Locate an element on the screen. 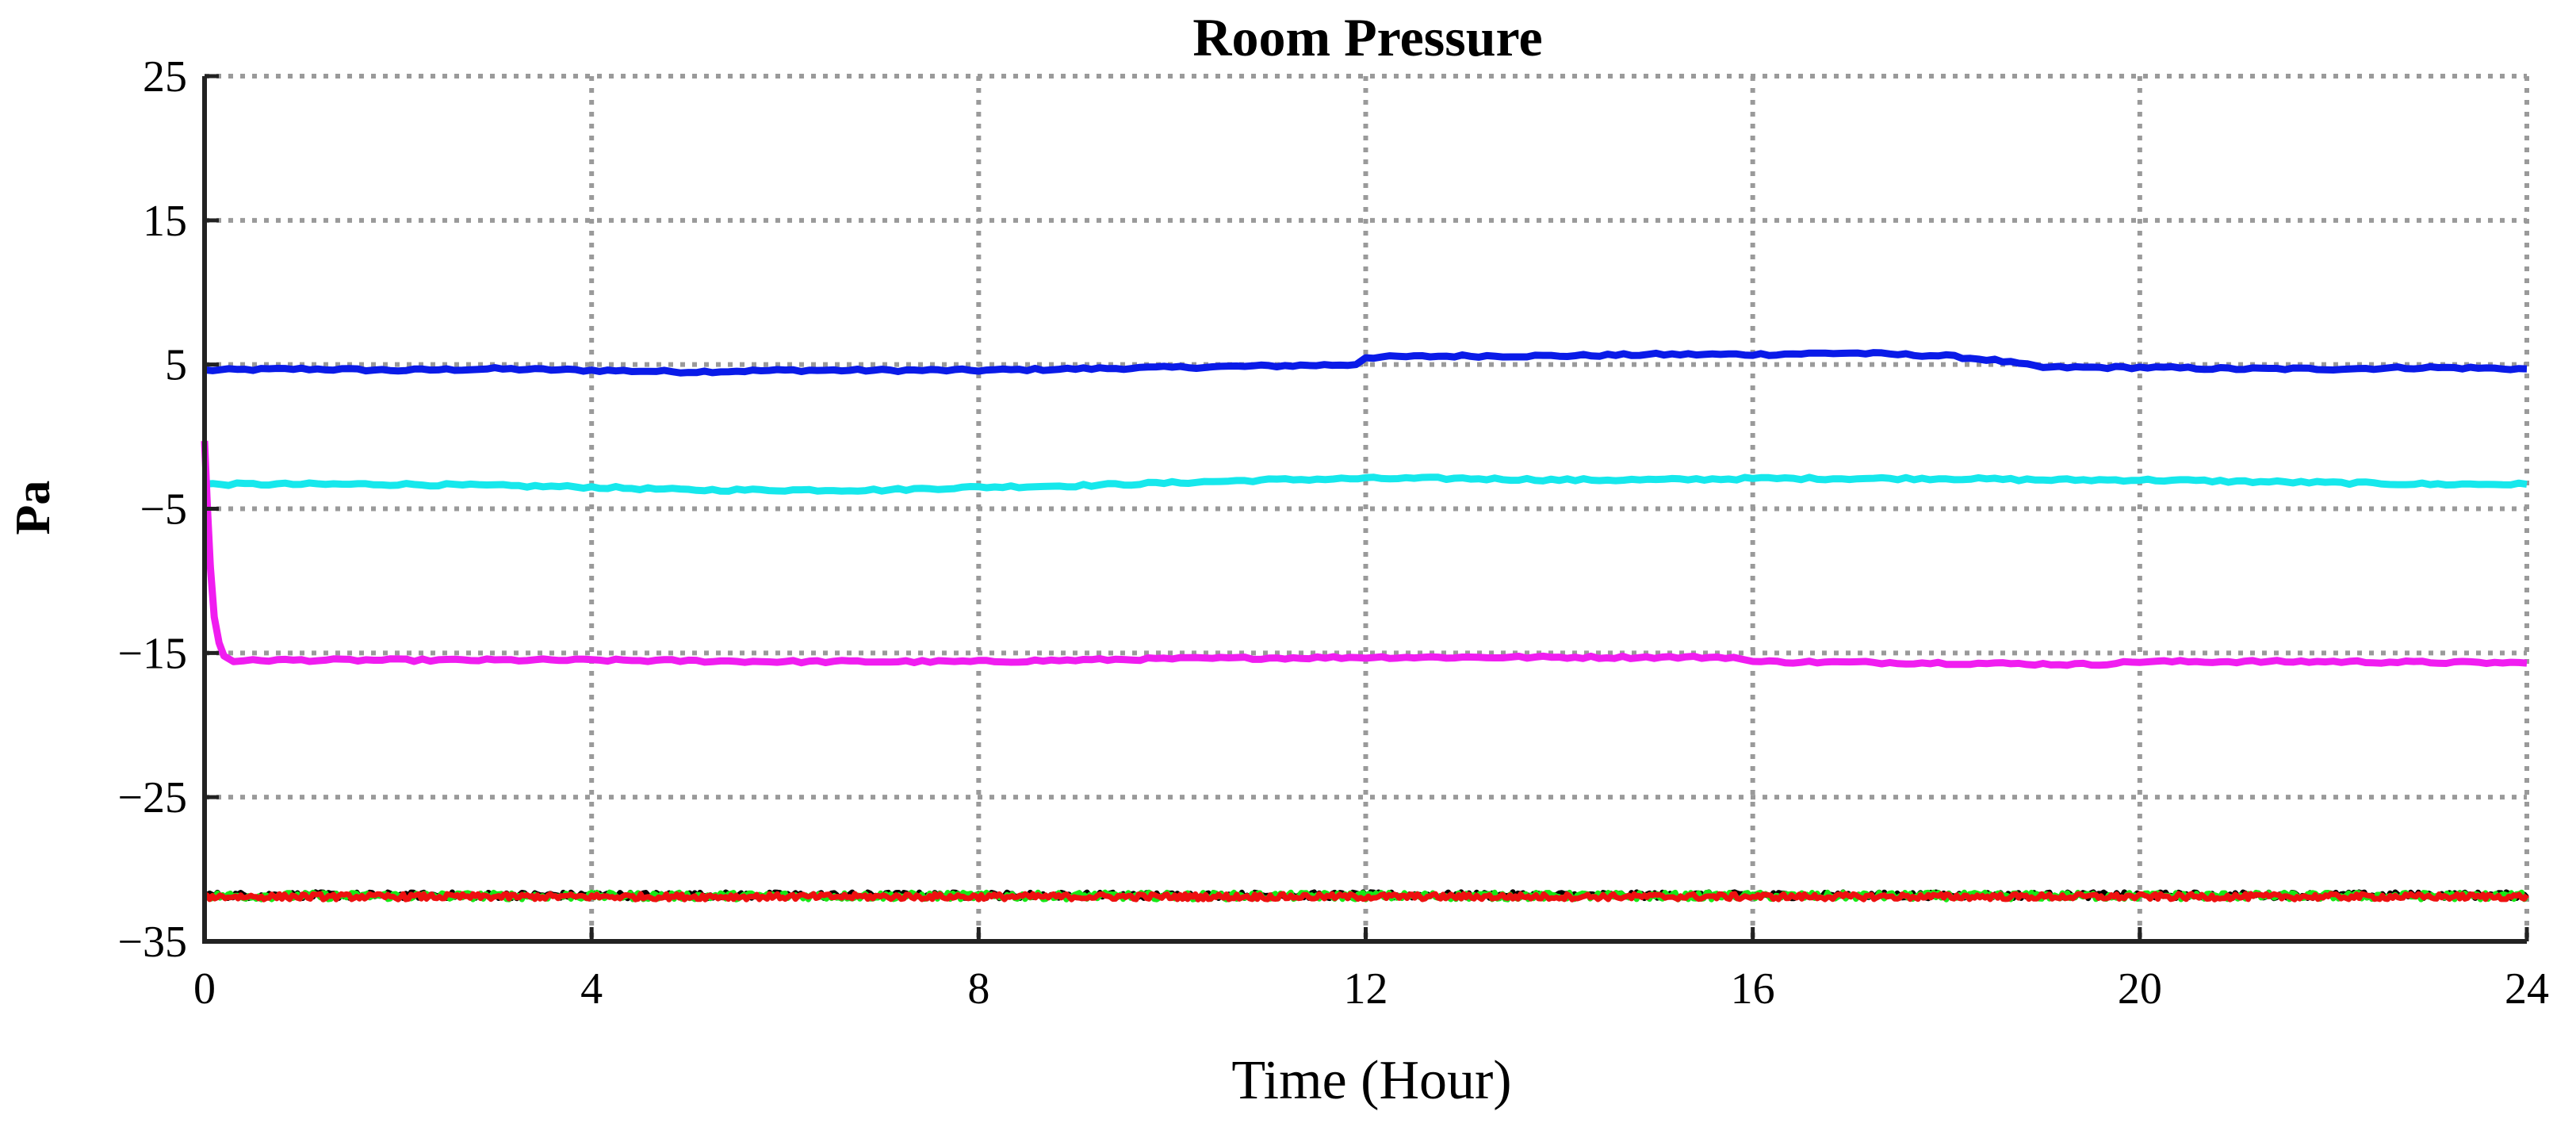  x-tick-label: 0 is located at coordinates (204, 989).